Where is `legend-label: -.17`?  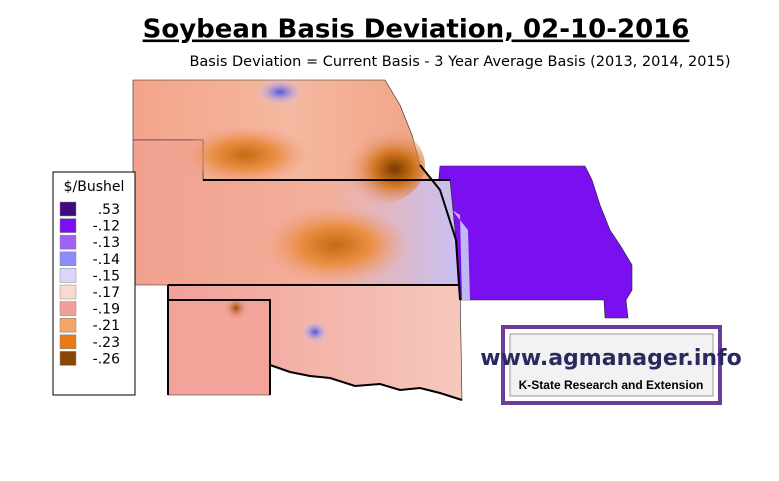 legend-label: -.17 is located at coordinates (106, 293).